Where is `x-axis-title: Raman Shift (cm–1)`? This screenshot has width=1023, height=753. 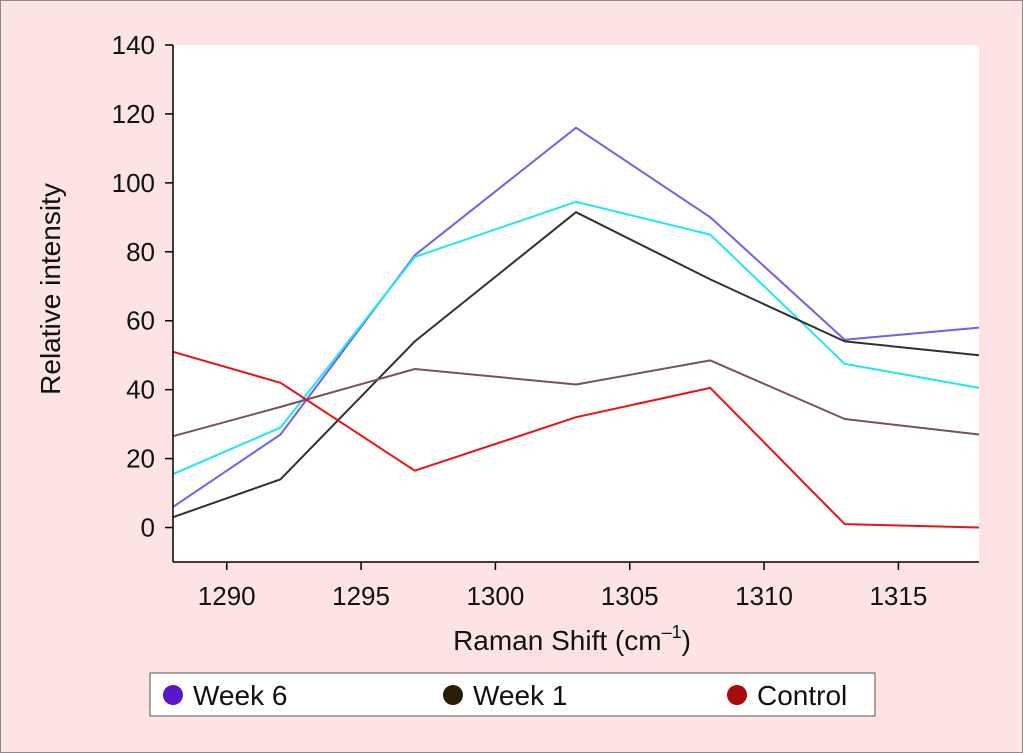 x-axis-title: Raman Shift (cm–1) is located at coordinates (572, 639).